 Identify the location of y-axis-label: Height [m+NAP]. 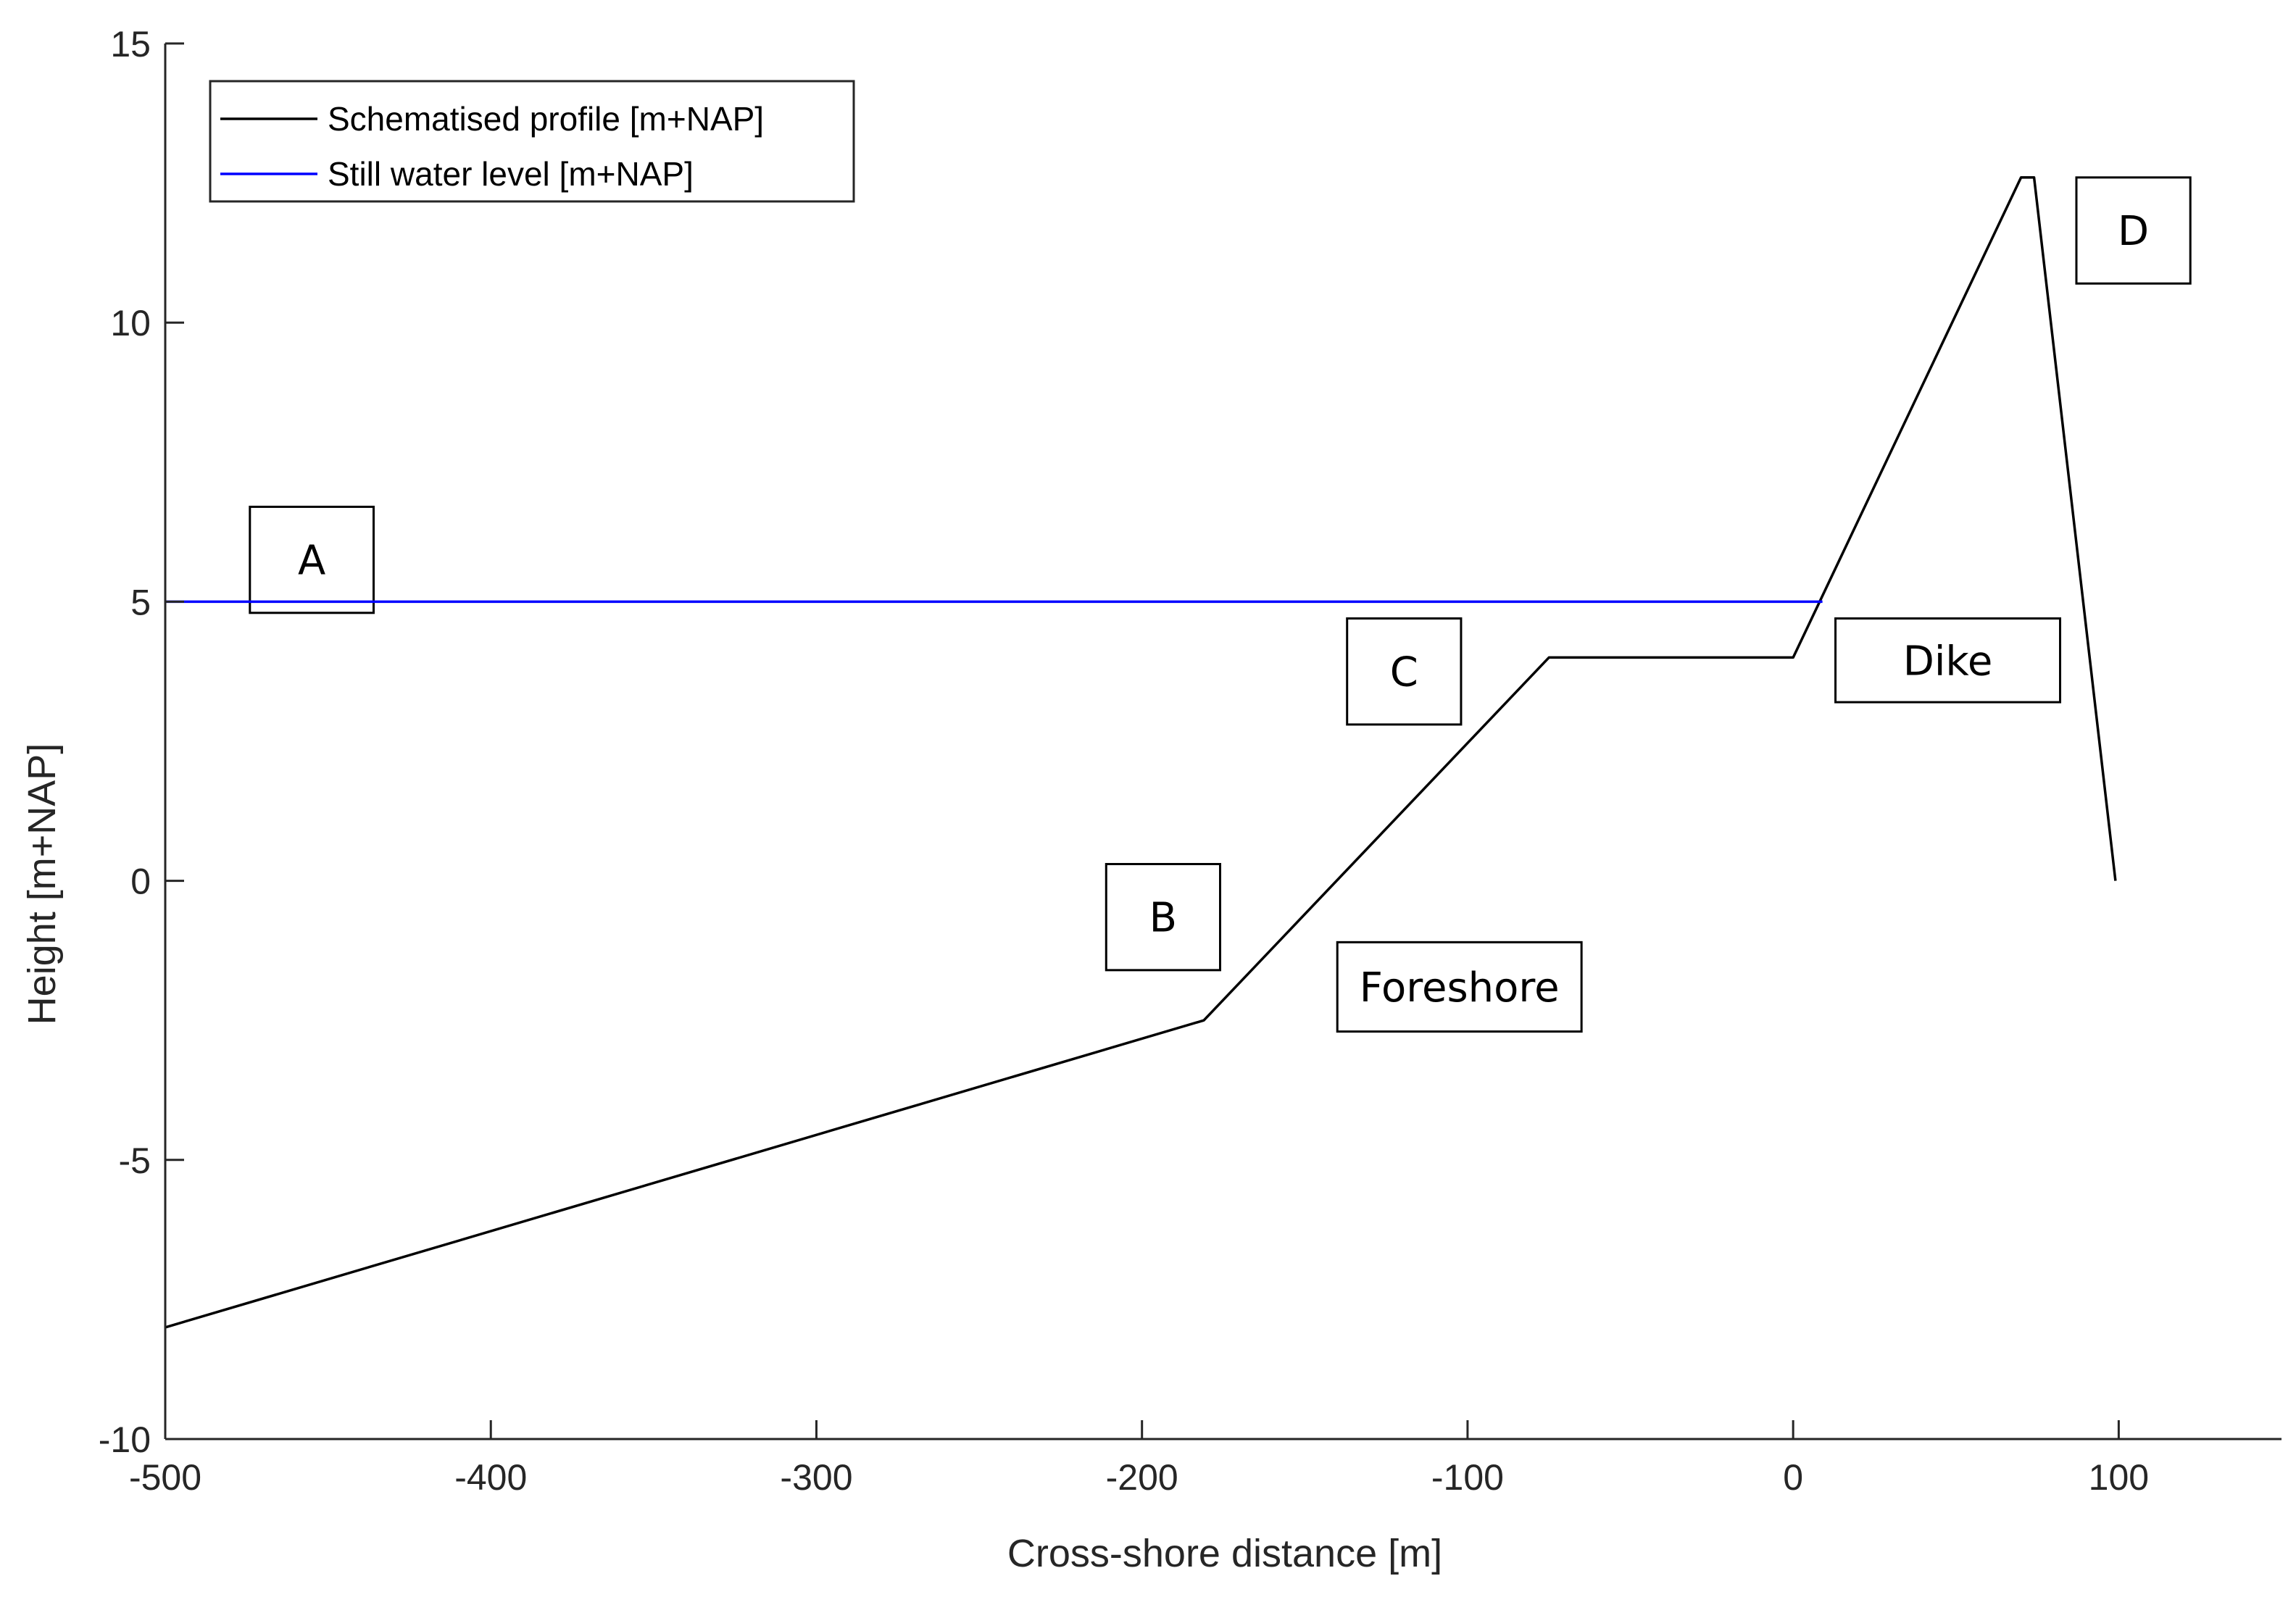
(42, 884).